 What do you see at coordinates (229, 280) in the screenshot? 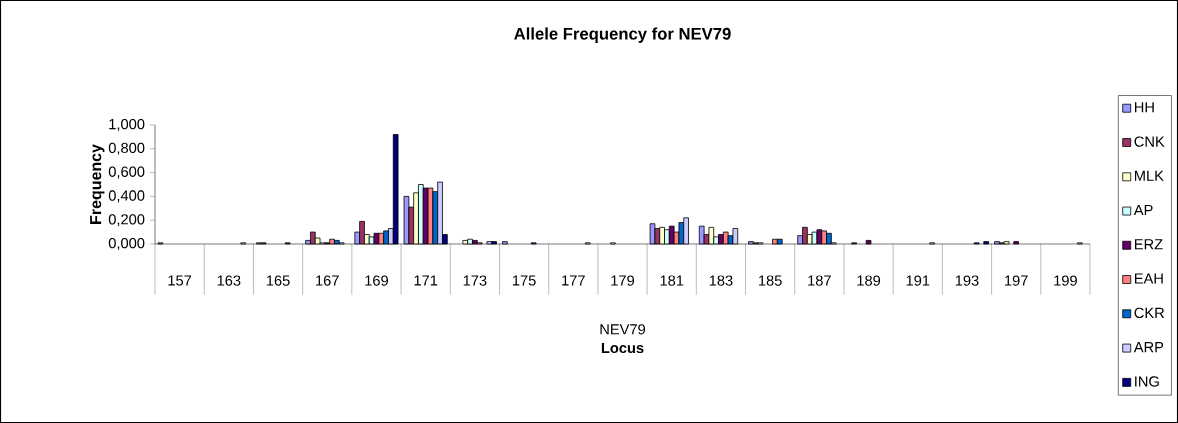
I see `x-tick-label: 163` at bounding box center [229, 280].